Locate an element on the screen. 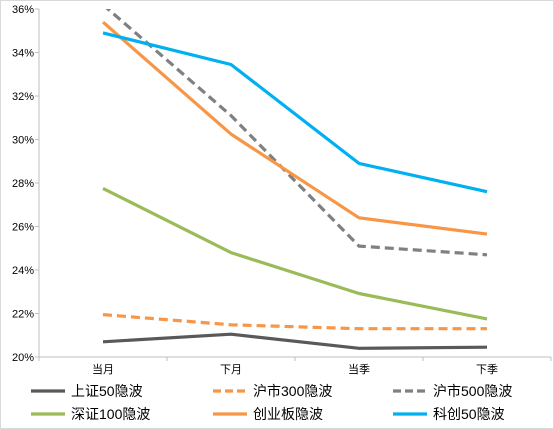 The width and height of the screenshot is (554, 429). legend-label: 科创50隐波 is located at coordinates (469, 414).